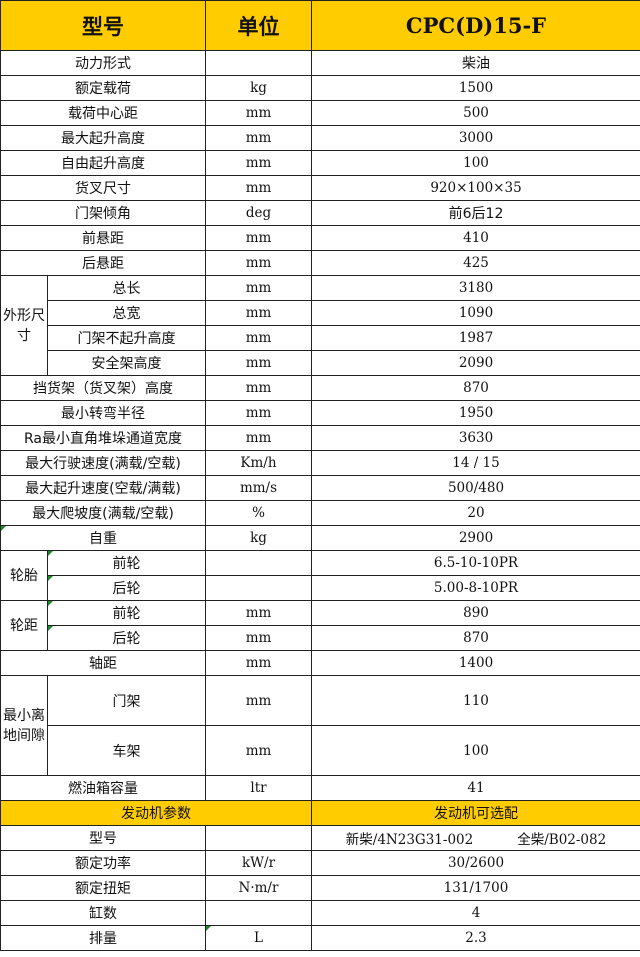 This screenshot has height=957, width=640. I want to click on group-label: 轮距, so click(24, 625).